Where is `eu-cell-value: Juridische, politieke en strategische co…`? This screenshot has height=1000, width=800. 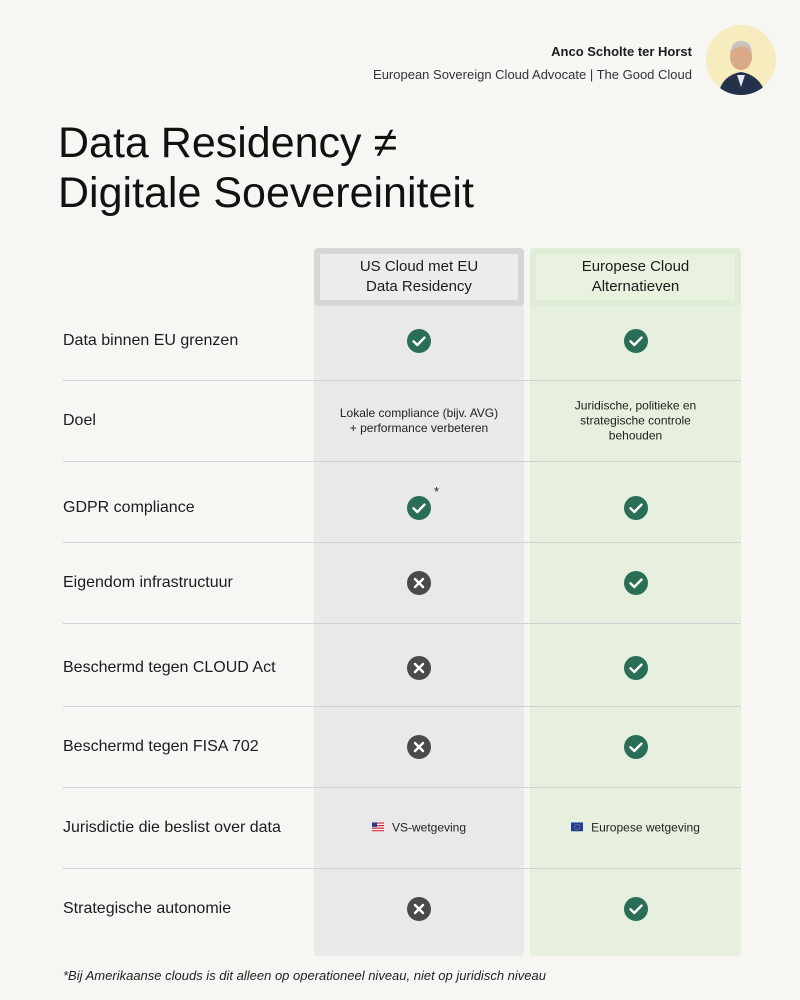 eu-cell-value: Juridische, politieke en strategische co… is located at coordinates (635, 420).